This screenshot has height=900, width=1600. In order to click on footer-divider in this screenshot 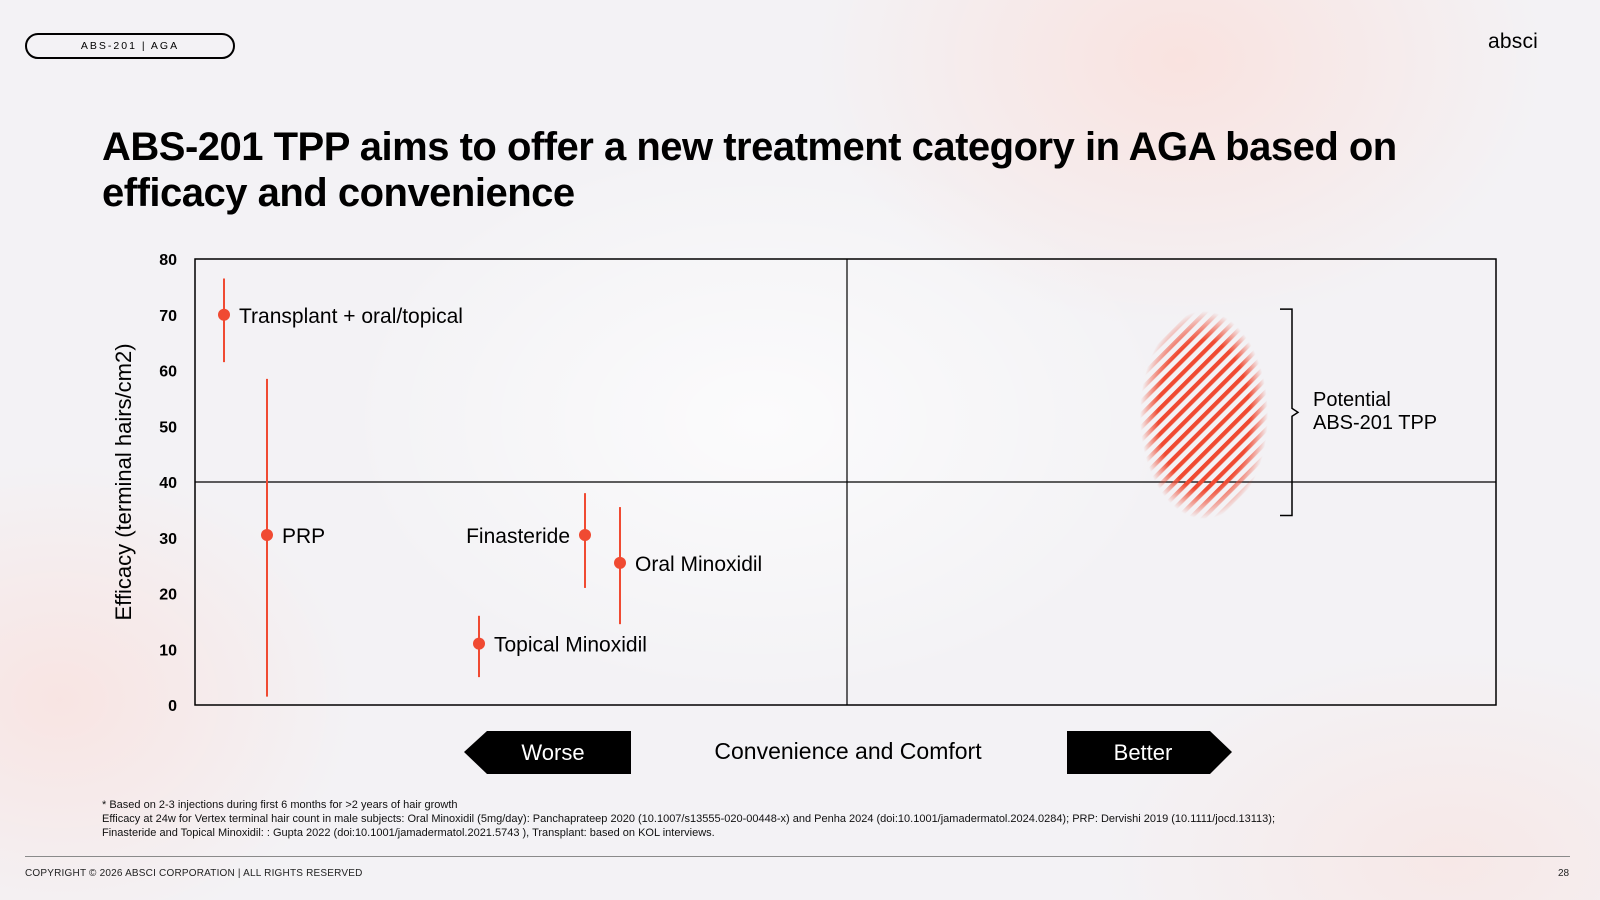, I will do `click(797, 856)`.